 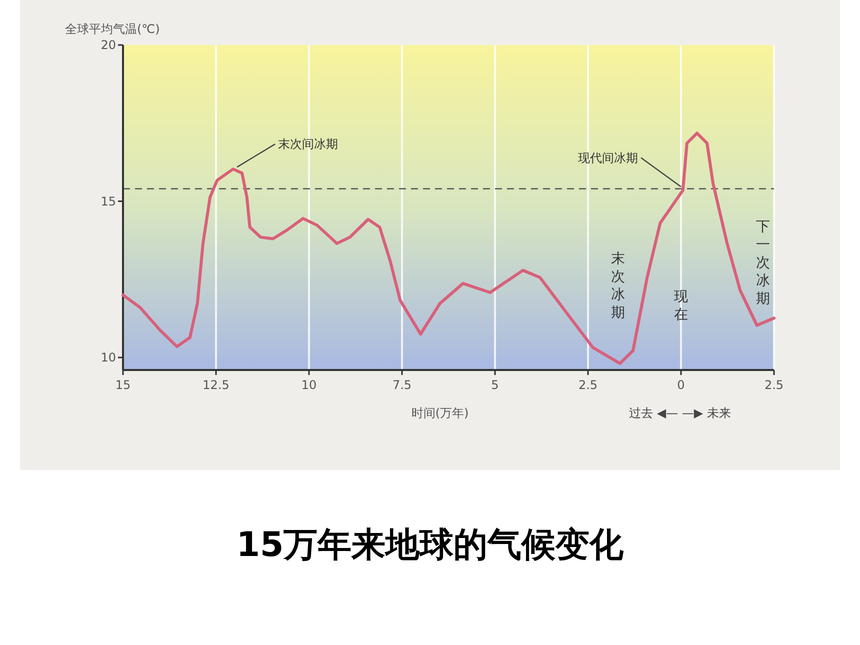 I want to click on text: 15万年来地球的气候变化, so click(x=430, y=545).